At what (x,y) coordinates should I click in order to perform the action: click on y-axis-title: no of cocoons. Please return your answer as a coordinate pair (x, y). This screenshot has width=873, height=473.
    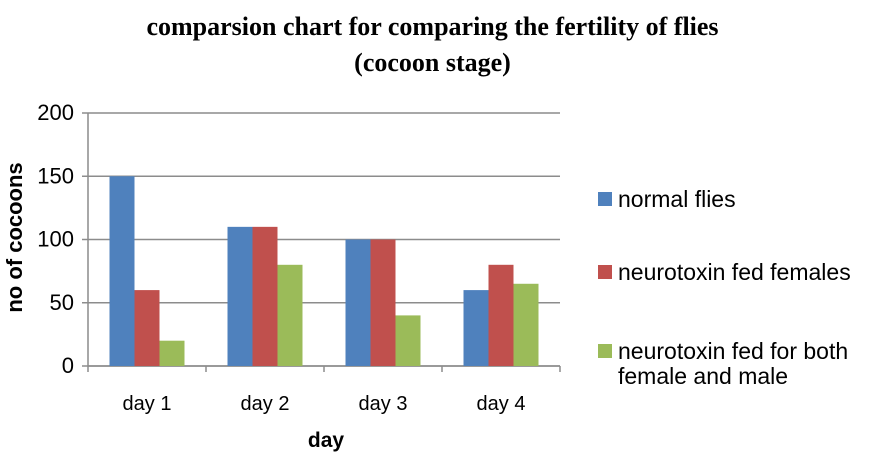
    Looking at the image, I should click on (14, 237).